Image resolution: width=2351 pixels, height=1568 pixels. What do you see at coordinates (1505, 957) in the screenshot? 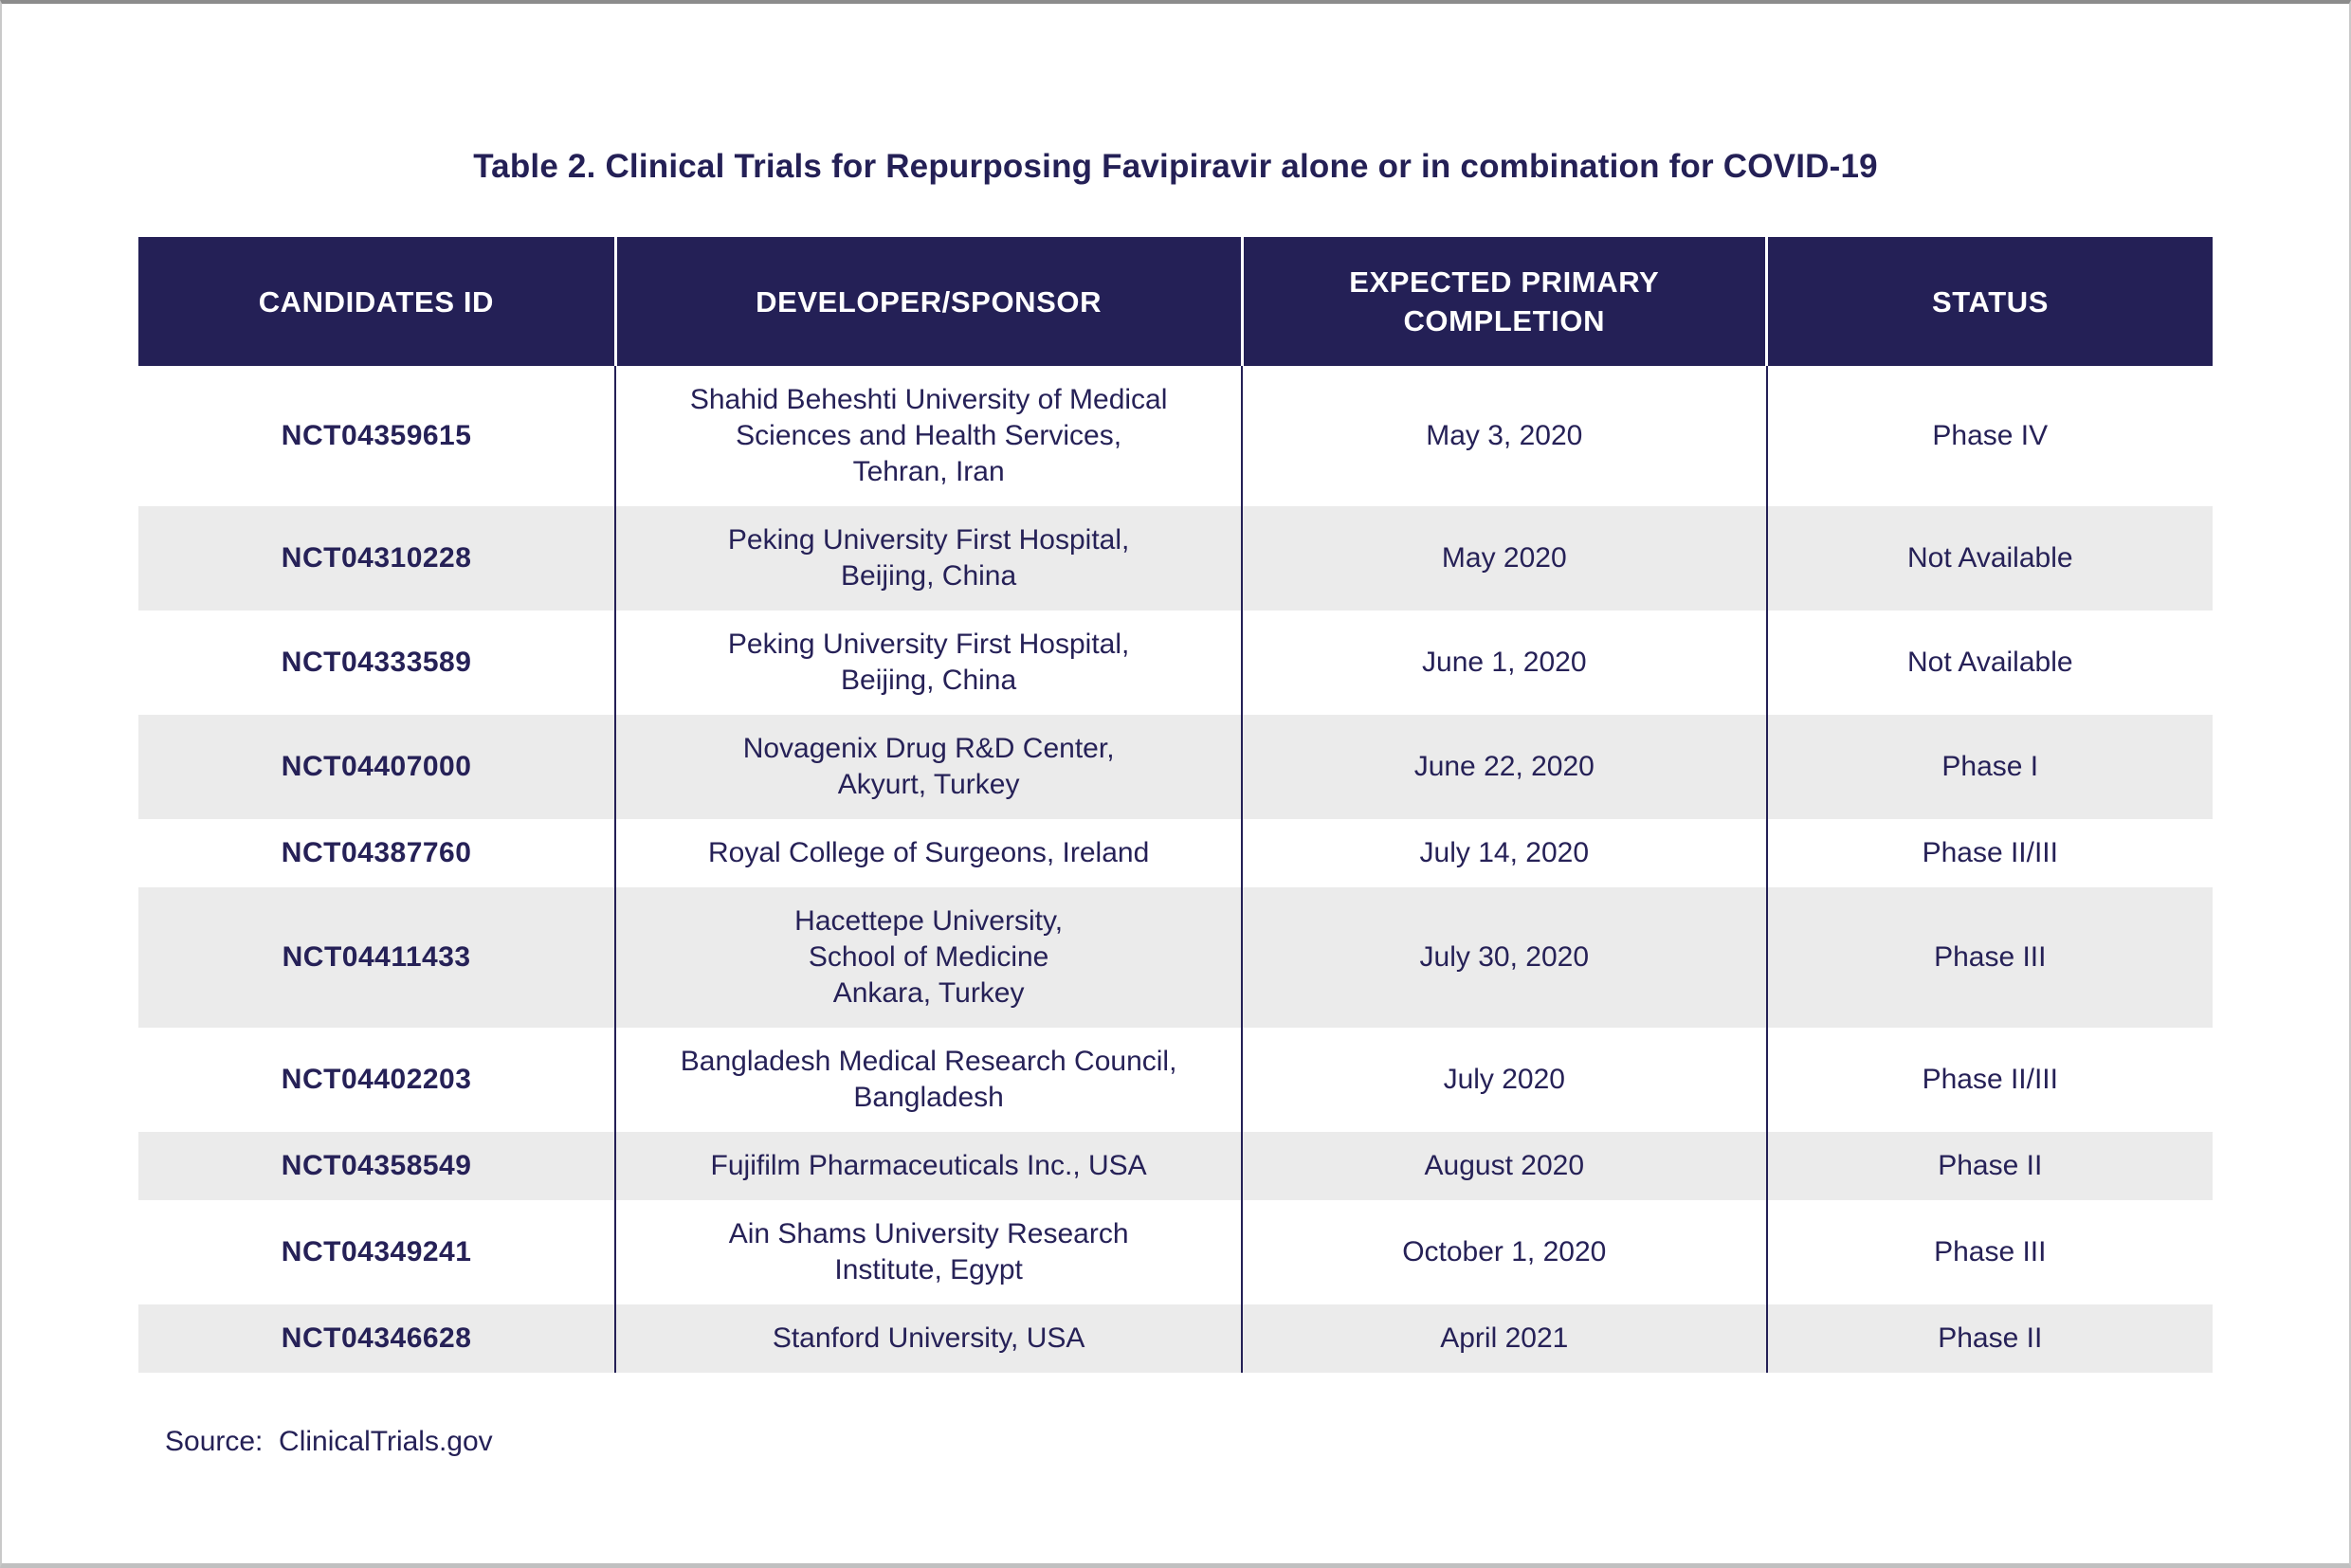
I see `completion-date-cell: July 30, 2020` at bounding box center [1505, 957].